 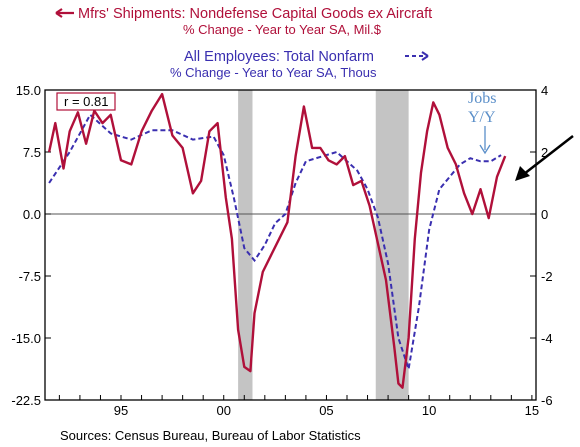 What do you see at coordinates (30, 276) in the screenshot?
I see `left-tick-label: -7.5` at bounding box center [30, 276].